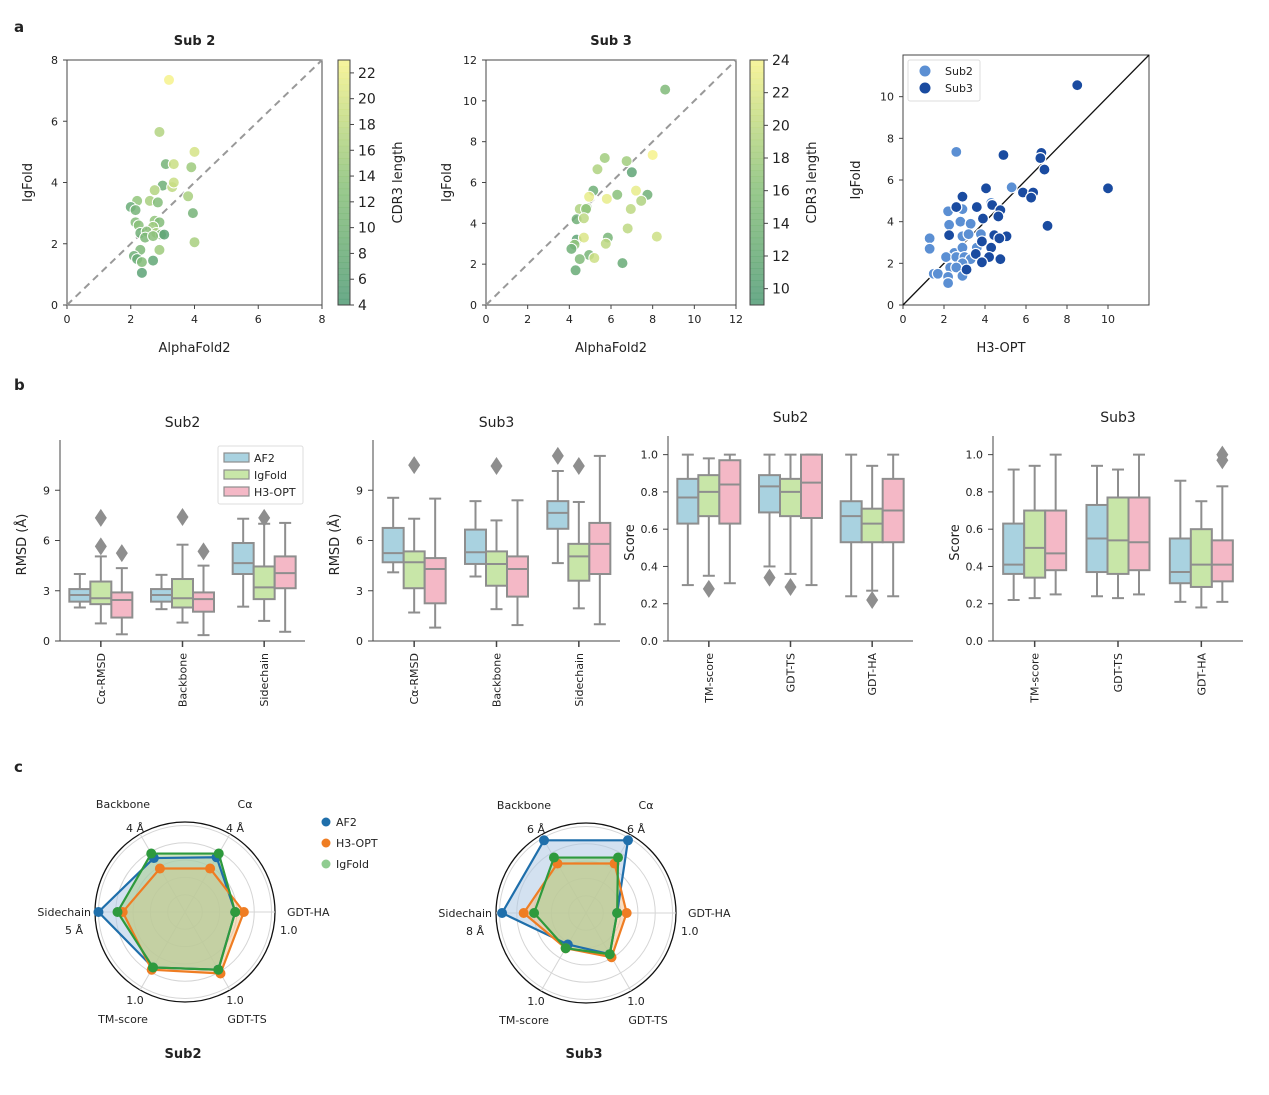  Describe the element at coordinates (346, 822) in the screenshot. I see `legend-label: AF2` at that location.